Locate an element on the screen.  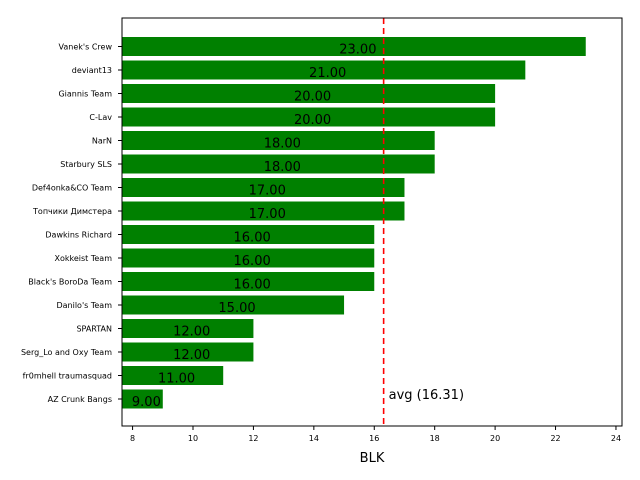
x-tick-label: 16 is located at coordinates (374, 438).